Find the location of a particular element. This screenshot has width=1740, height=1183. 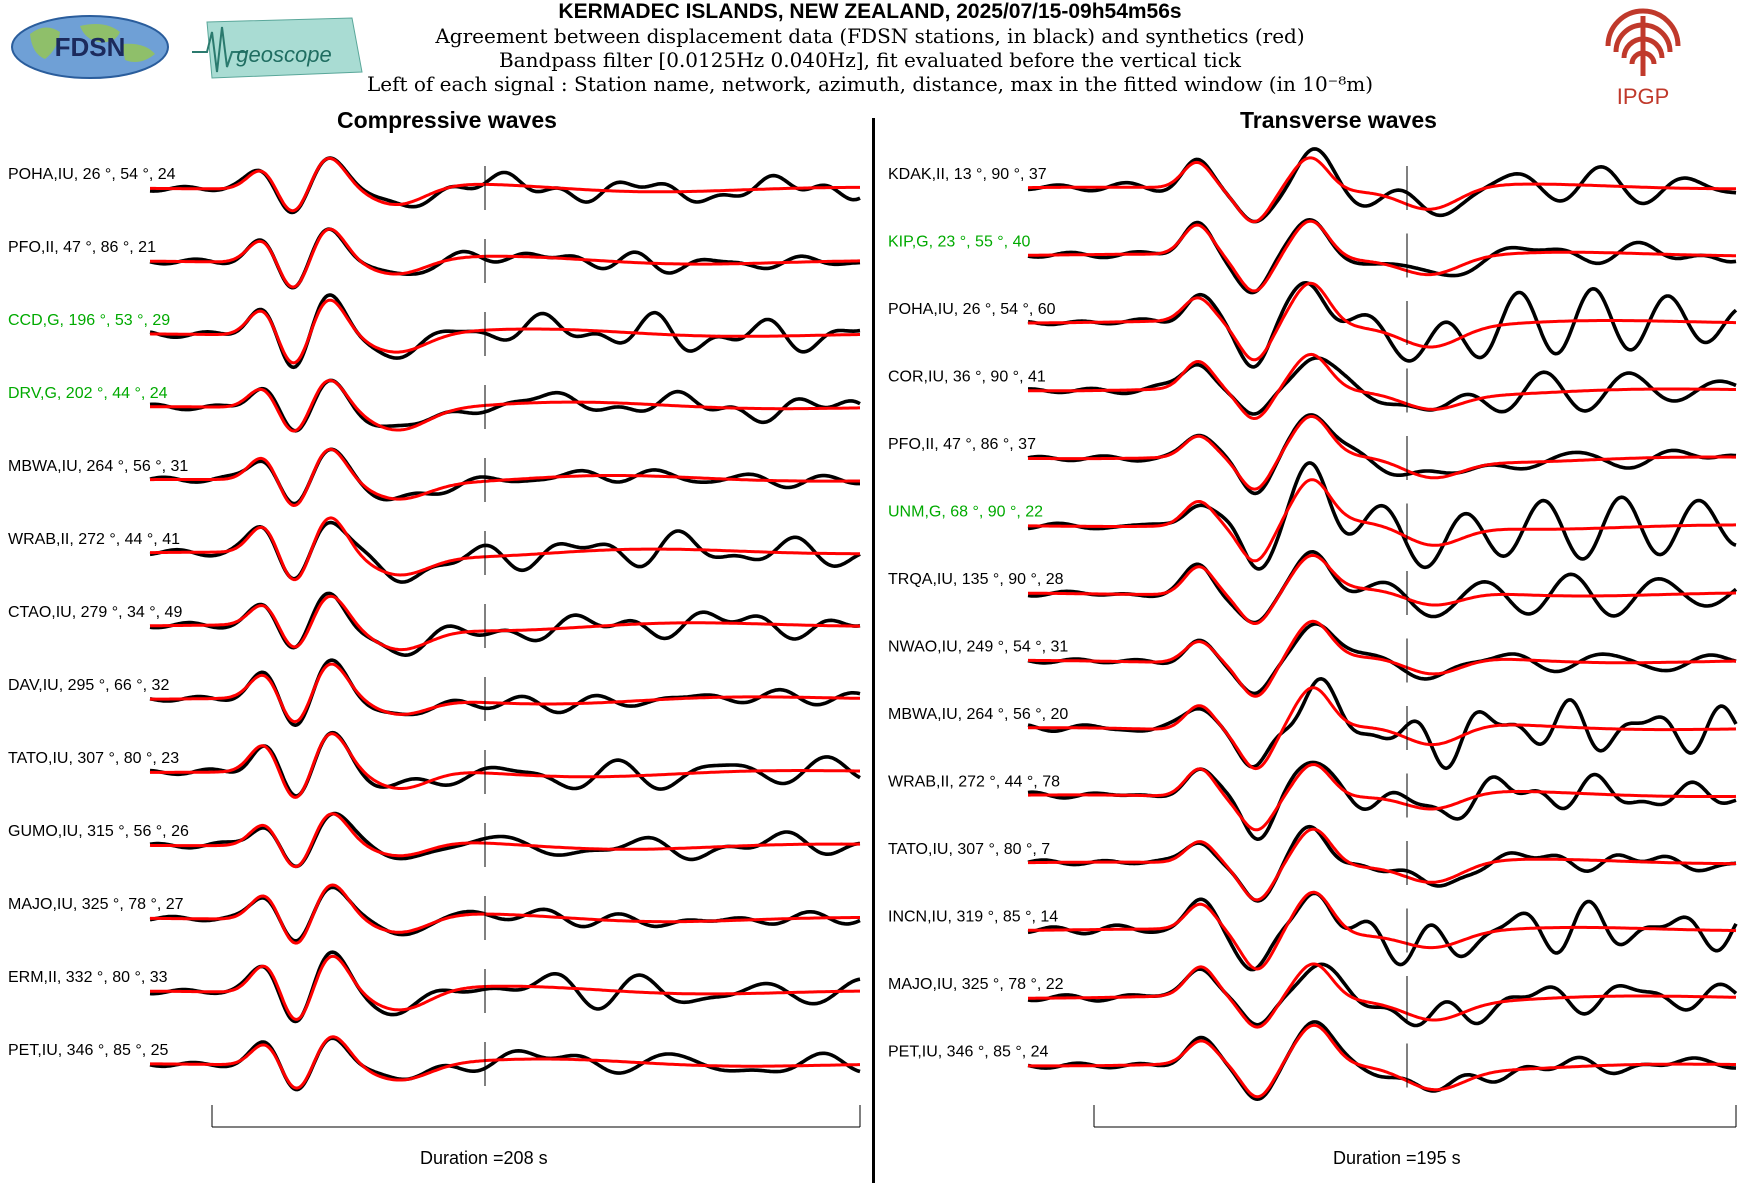

trace-row: GUMO,IU, 315 °, 56 °, 26 is located at coordinates (434, 840).